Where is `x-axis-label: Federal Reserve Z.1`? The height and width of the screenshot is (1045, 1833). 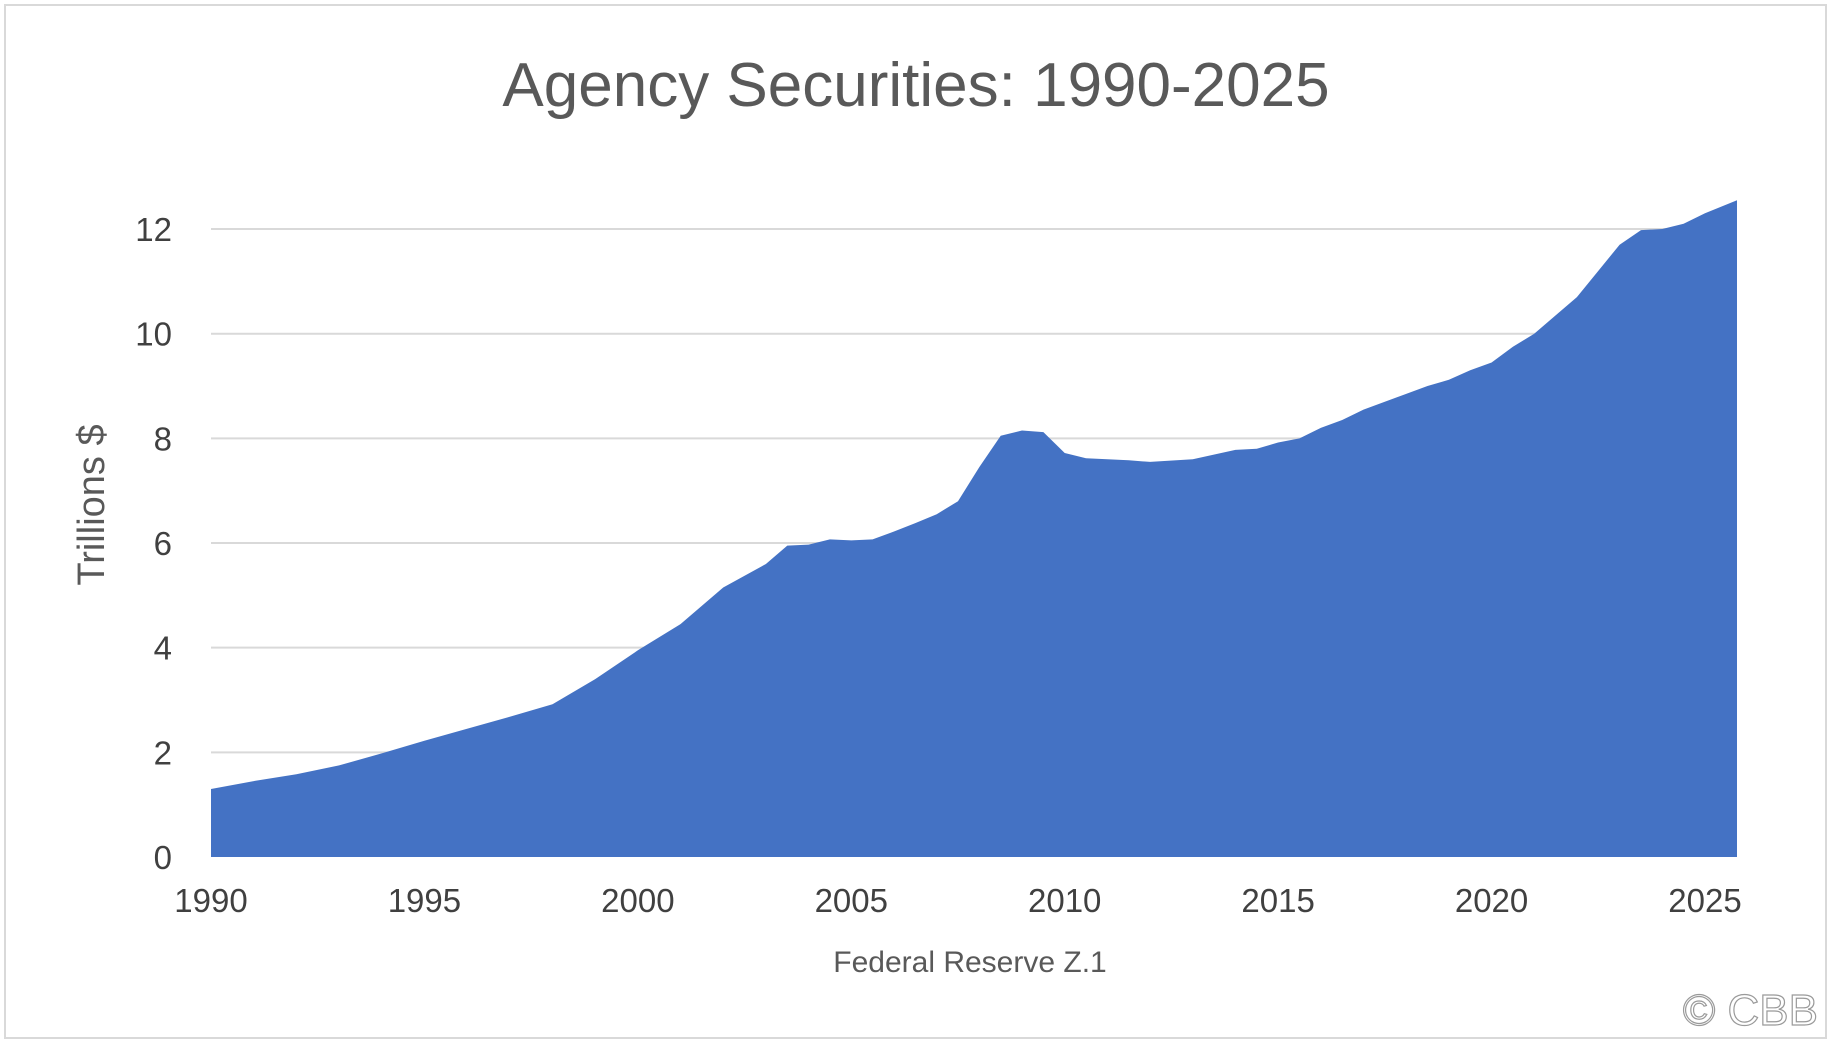
x-axis-label: Federal Reserve Z.1 is located at coordinates (969, 962).